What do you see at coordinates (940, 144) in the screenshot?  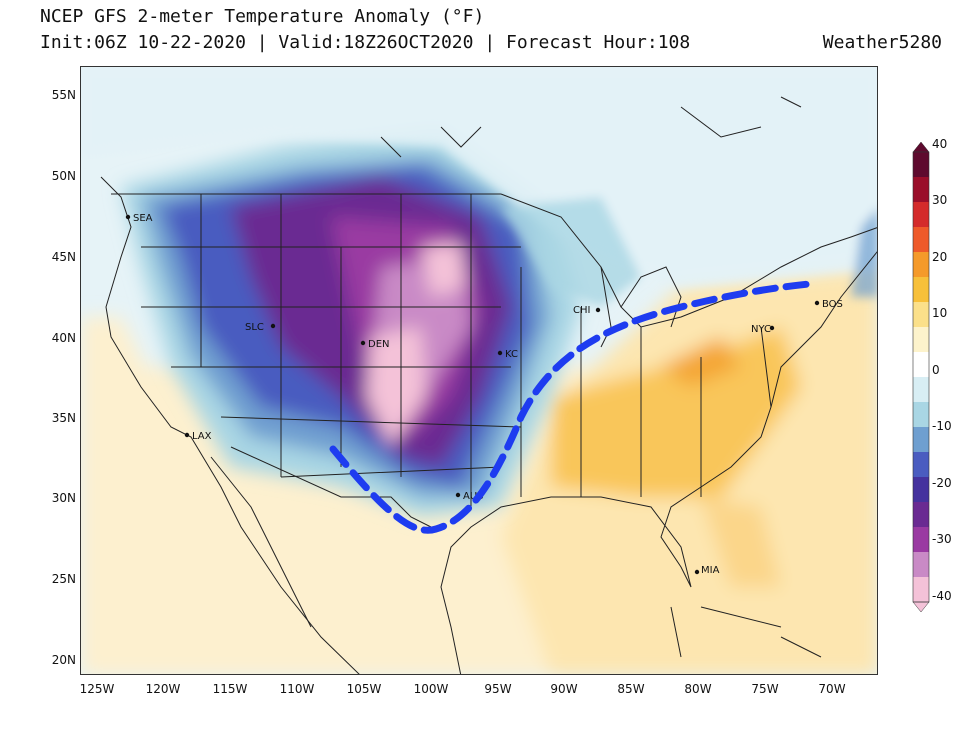 I see `colorbar-label: 40` at bounding box center [940, 144].